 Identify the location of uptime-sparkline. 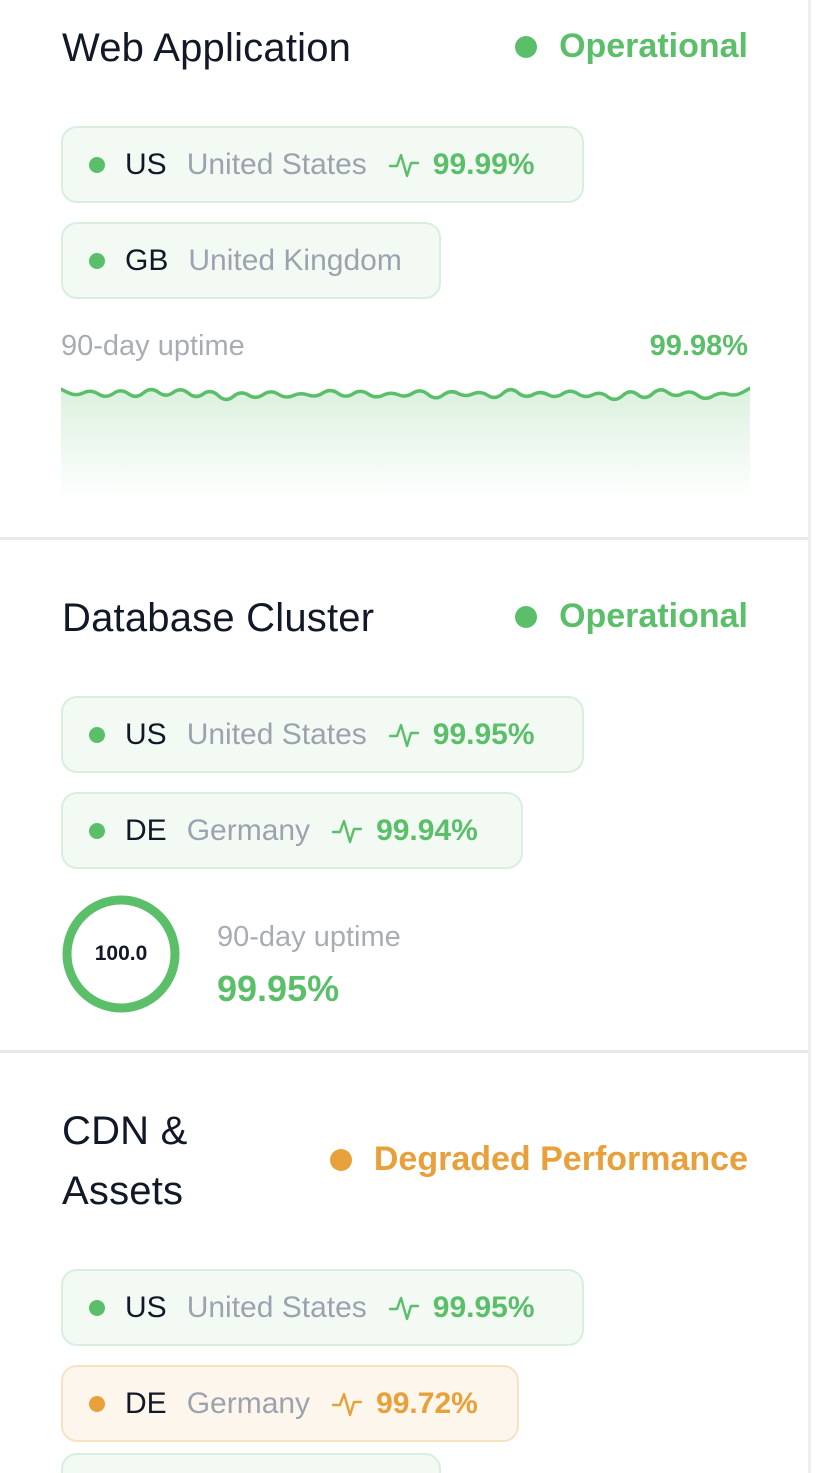
(405, 443).